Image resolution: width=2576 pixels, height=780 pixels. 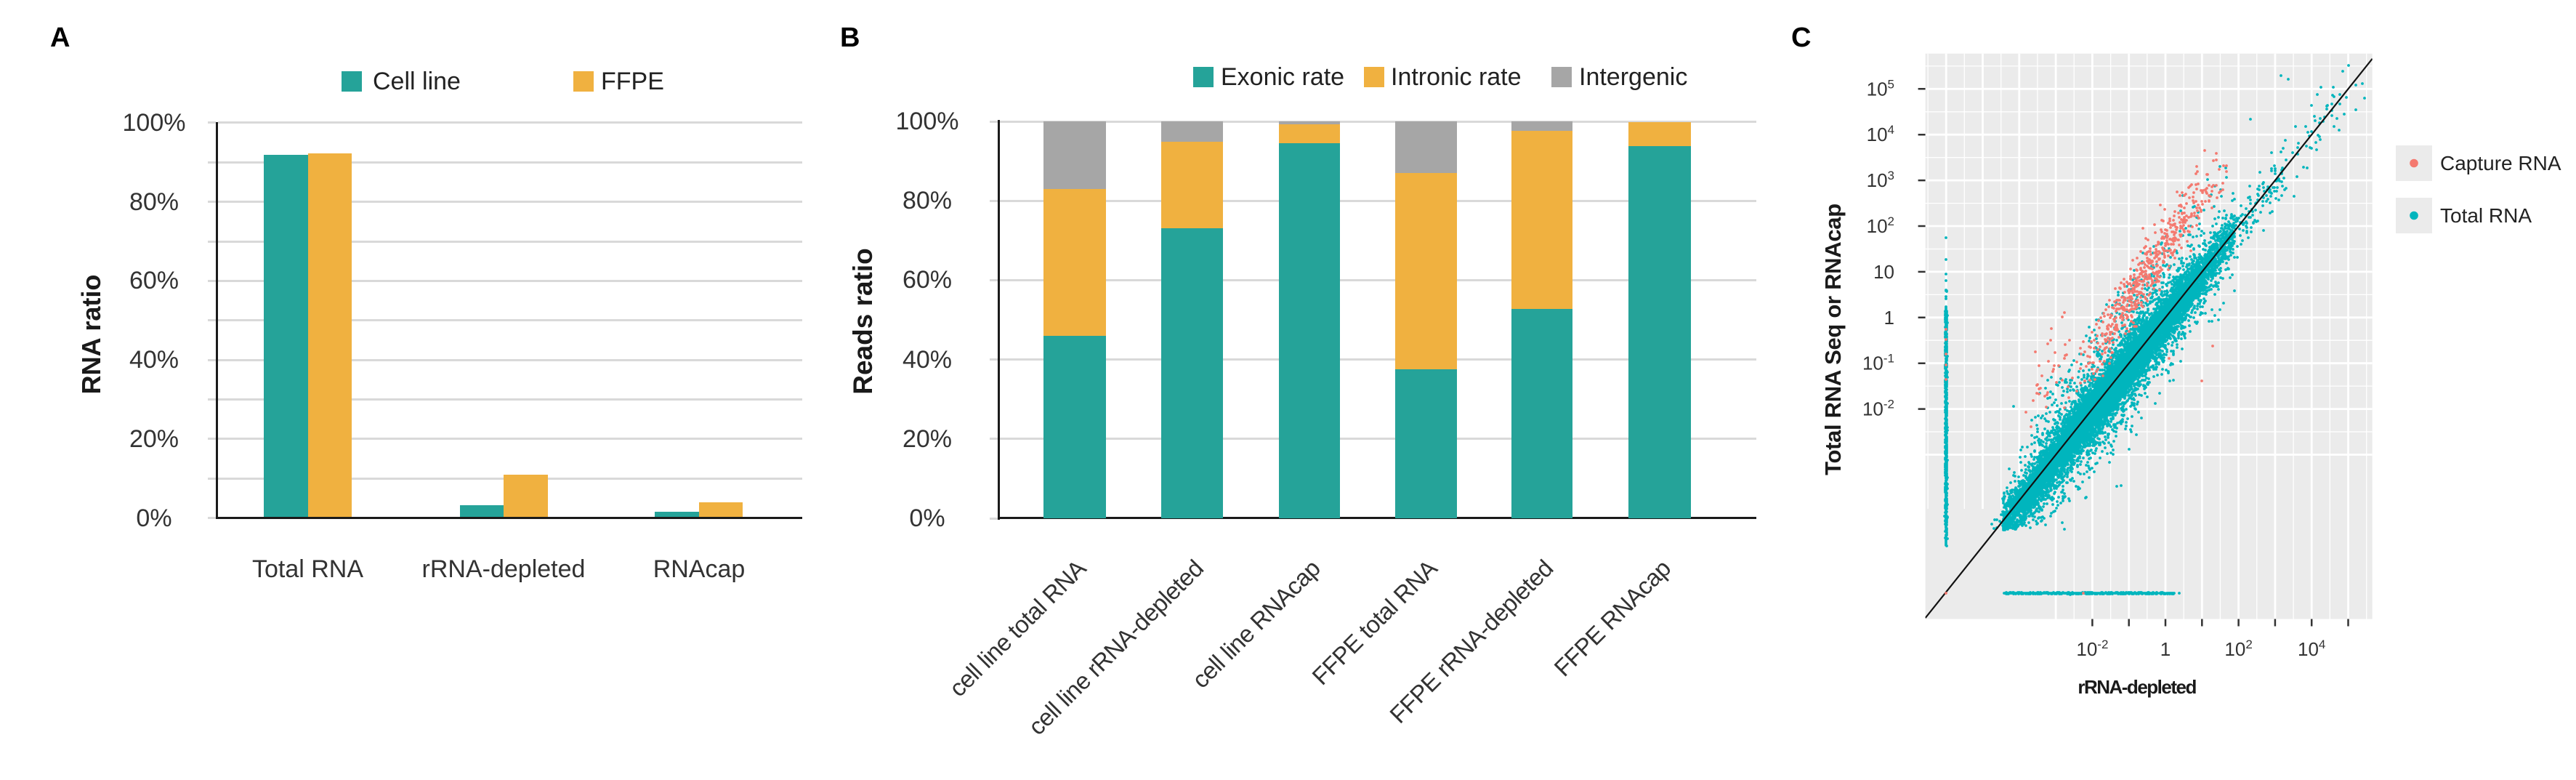 What do you see at coordinates (1833, 339) in the screenshot?
I see `svg-text: Total RNA Seq or RNAcap` at bounding box center [1833, 339].